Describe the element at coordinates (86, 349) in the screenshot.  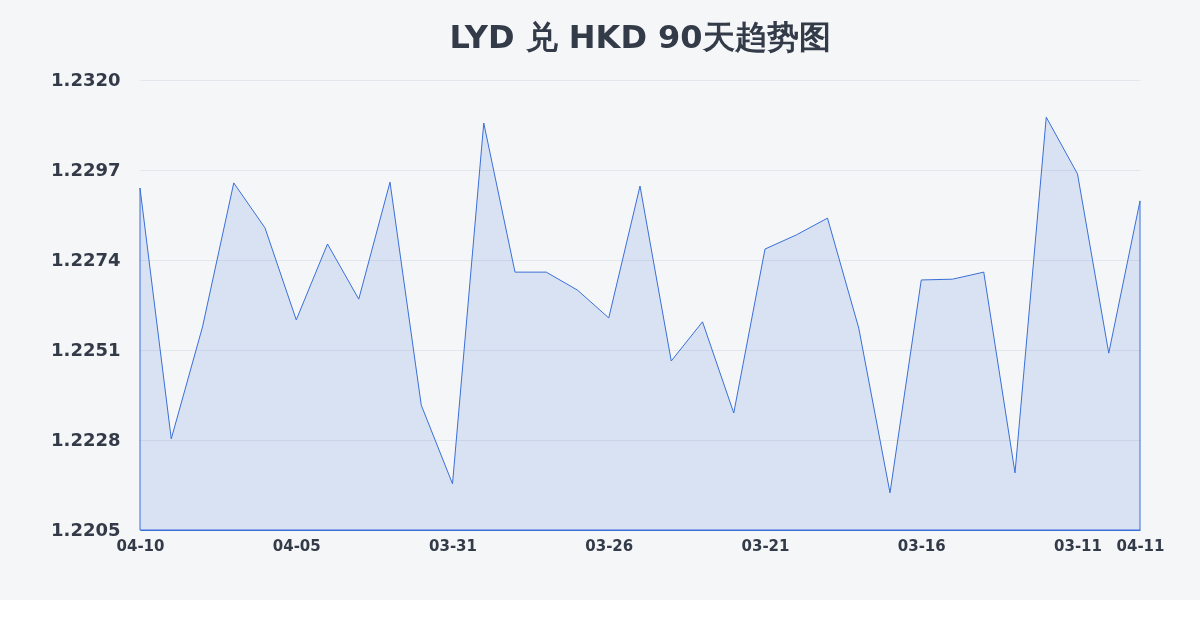
I see `y-tick-label: 1.2251` at that location.